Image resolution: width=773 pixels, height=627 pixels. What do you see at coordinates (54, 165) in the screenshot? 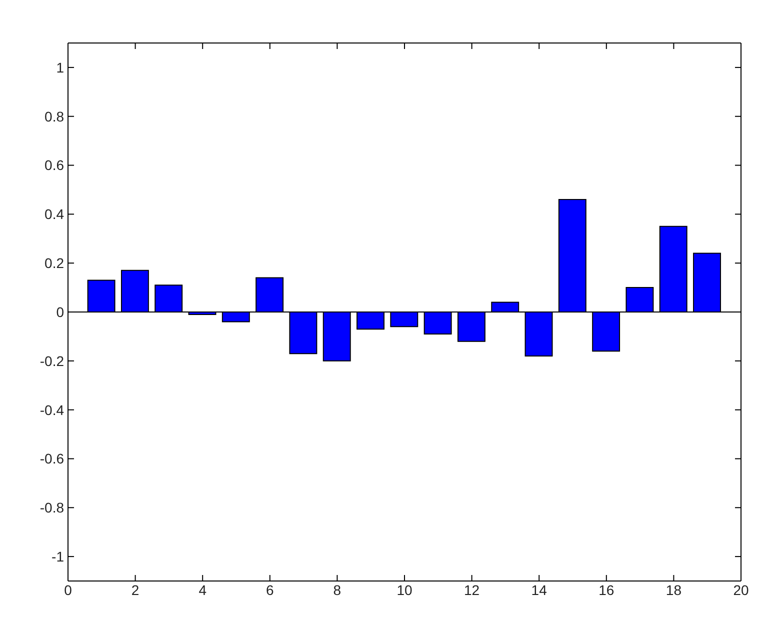
I see `y-tick-label: 0.6` at bounding box center [54, 165].